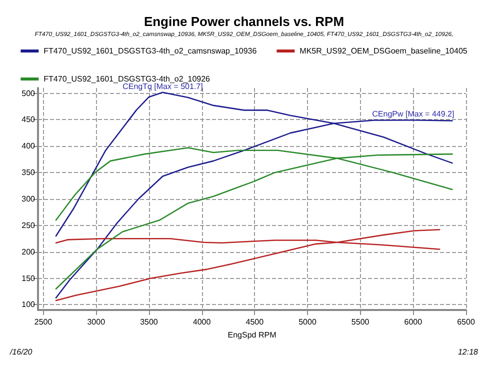  Describe the element at coordinates (413, 114) in the screenshot. I see `annotation: CEngPw [Max = 449.2]` at that location.